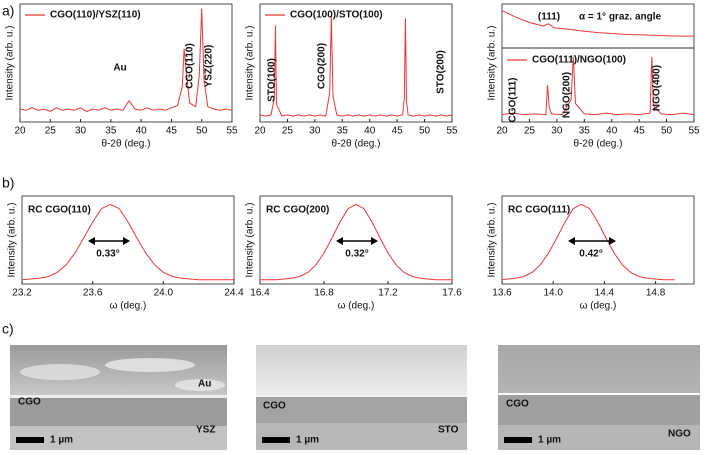 The image size is (709, 455). I want to click on annotation: NGO(400), so click(657, 88).